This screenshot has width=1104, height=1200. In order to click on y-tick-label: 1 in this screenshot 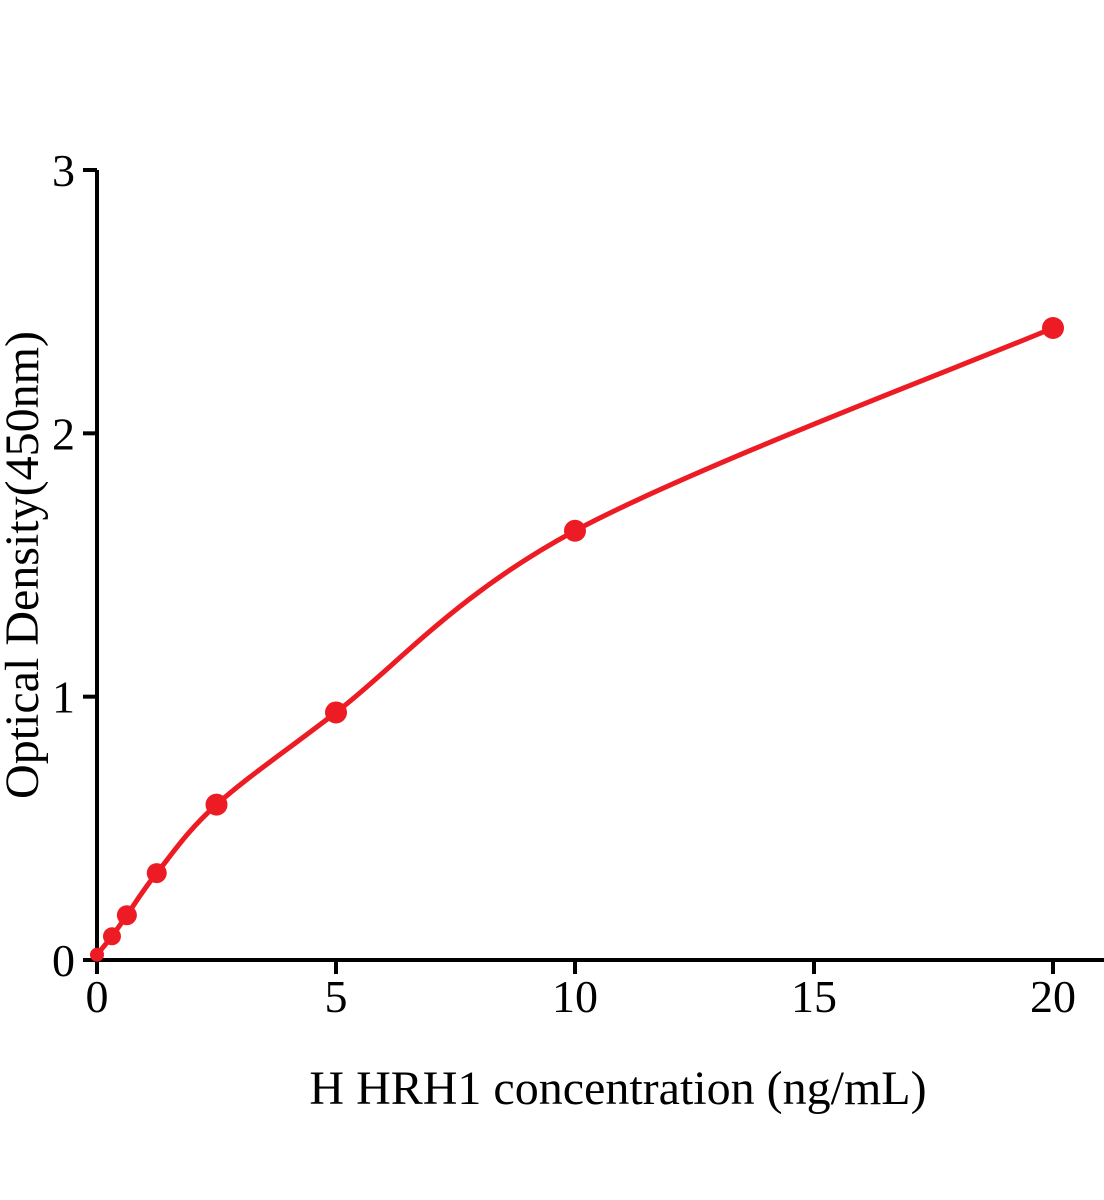, I will do `click(63, 697)`.